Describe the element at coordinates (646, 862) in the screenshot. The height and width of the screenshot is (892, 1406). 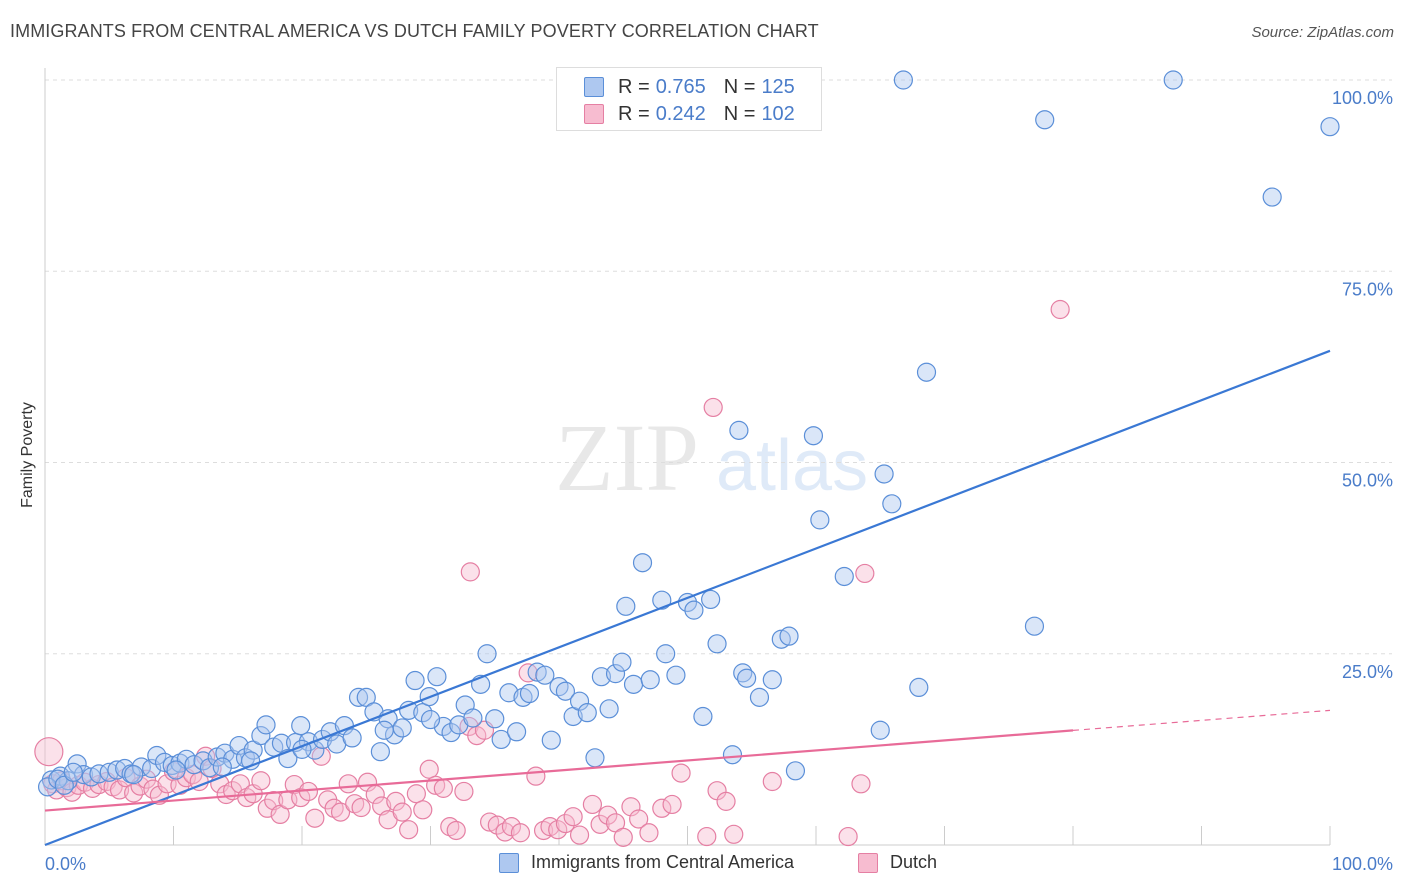
I see `legend-item-central-america: Immigrants from Central America` at that location.